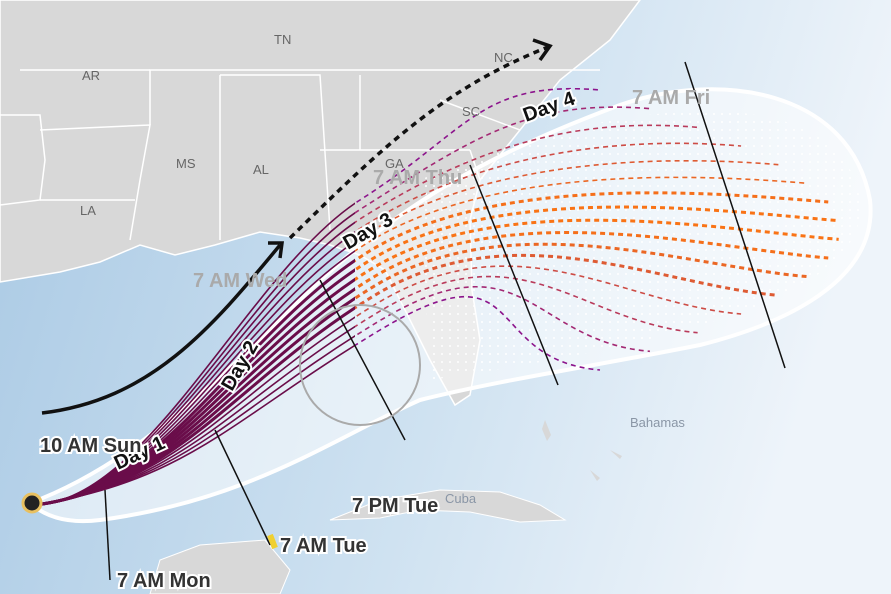  Describe the element at coordinates (461, 498) in the screenshot. I see `place-label: Cuba` at that location.